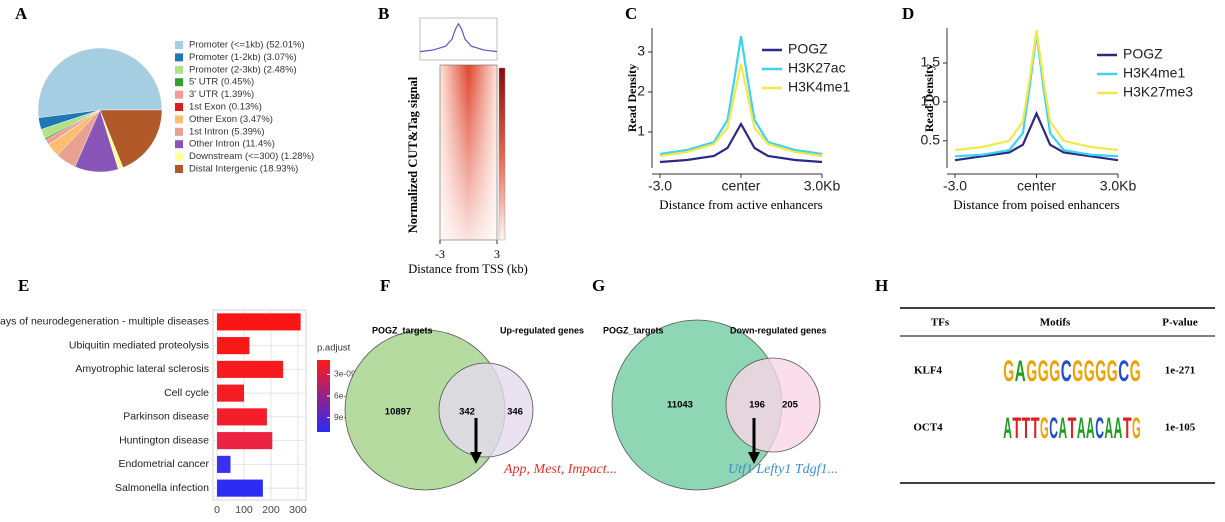 The height and width of the screenshot is (522, 1225). What do you see at coordinates (243, 57) in the screenshot?
I see `legend-label: Promoter (1-2kb) (3.07%)` at bounding box center [243, 57].